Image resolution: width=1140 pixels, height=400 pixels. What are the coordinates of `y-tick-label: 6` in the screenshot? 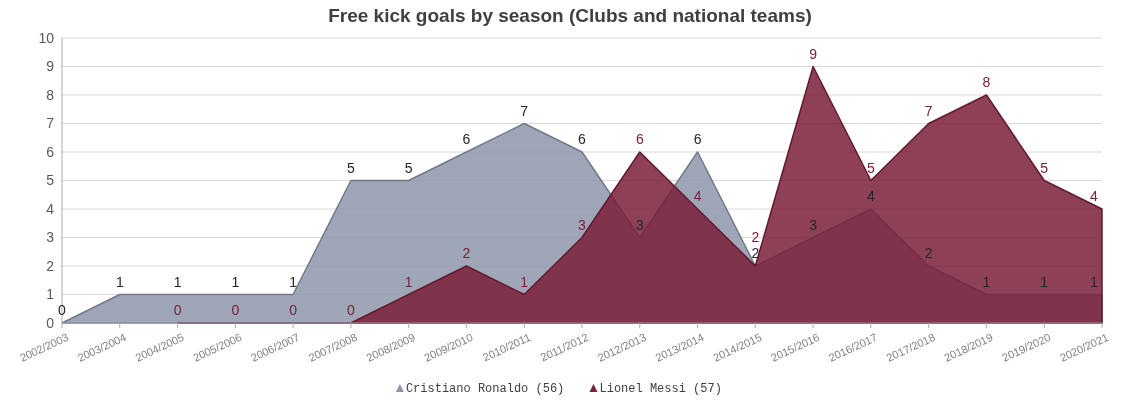 It's located at (50, 151).